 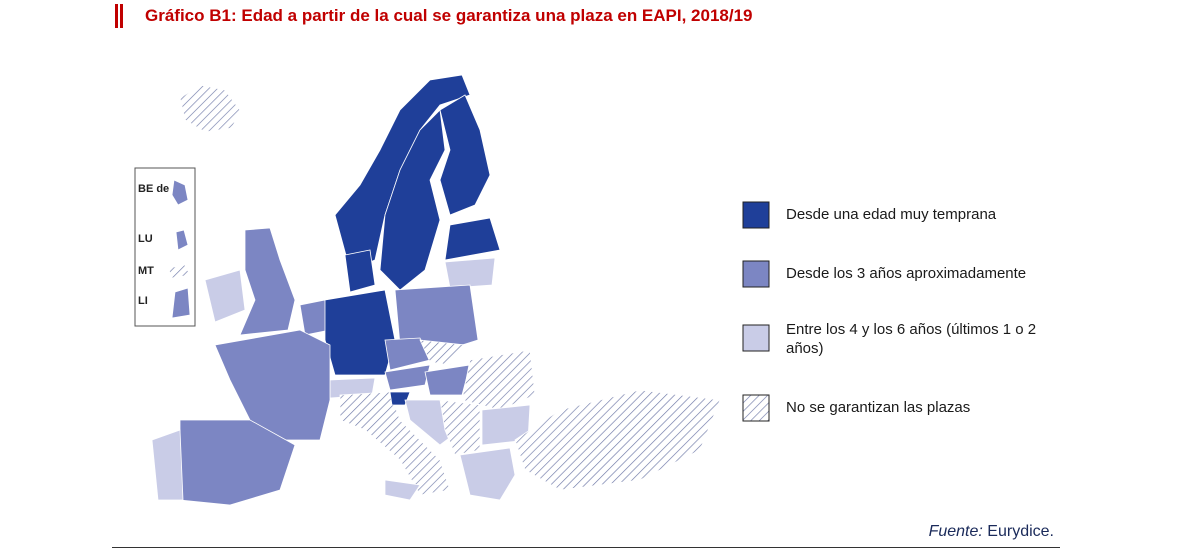 I want to click on source-prefix: Fuente:, so click(x=955, y=531).